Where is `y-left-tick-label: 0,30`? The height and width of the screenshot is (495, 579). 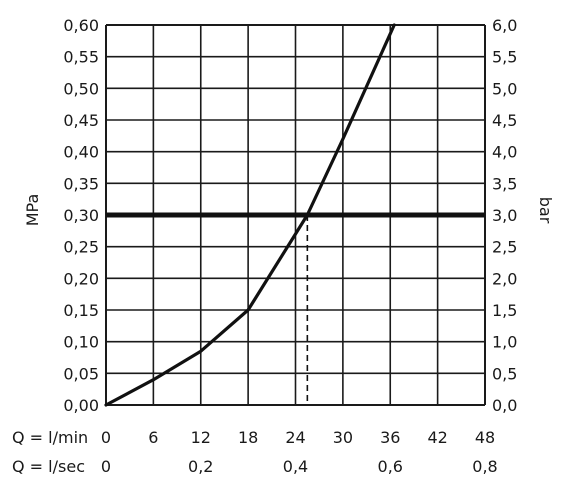
y-left-tick-label: 0,30 is located at coordinates (81, 215).